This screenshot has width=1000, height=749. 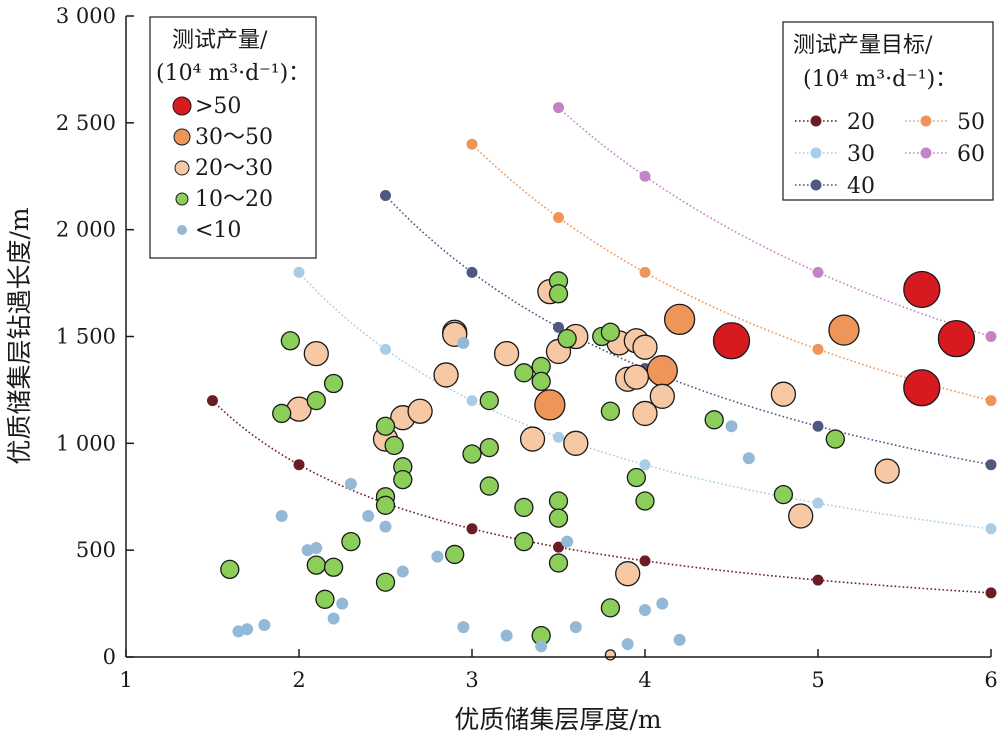 What do you see at coordinates (557, 719) in the screenshot?
I see `x-axis-title: 优质储集层厚度/m` at bounding box center [557, 719].